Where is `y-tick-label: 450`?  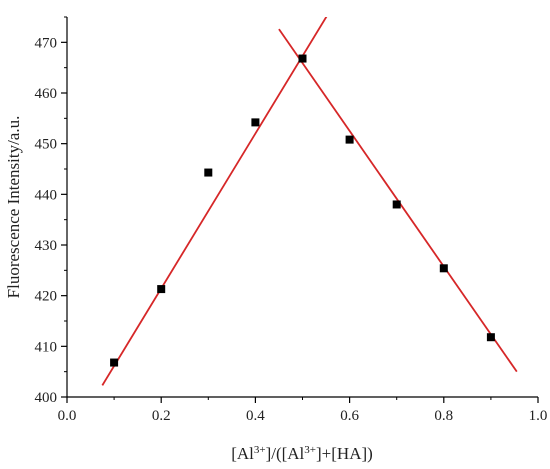
y-tick-label: 450 is located at coordinates (46, 145).